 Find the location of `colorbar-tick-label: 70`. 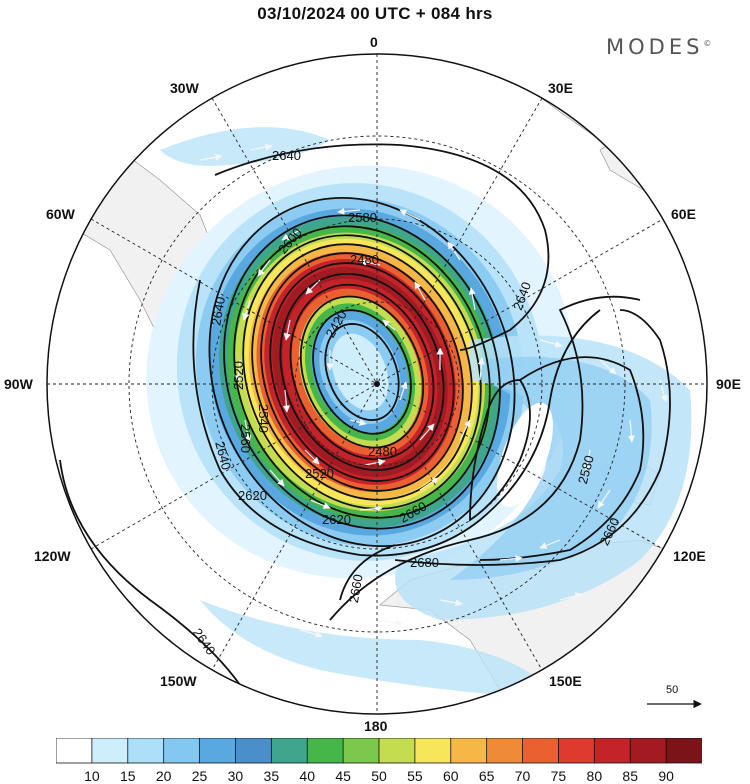

colorbar-tick-label: 70 is located at coordinates (522, 776).